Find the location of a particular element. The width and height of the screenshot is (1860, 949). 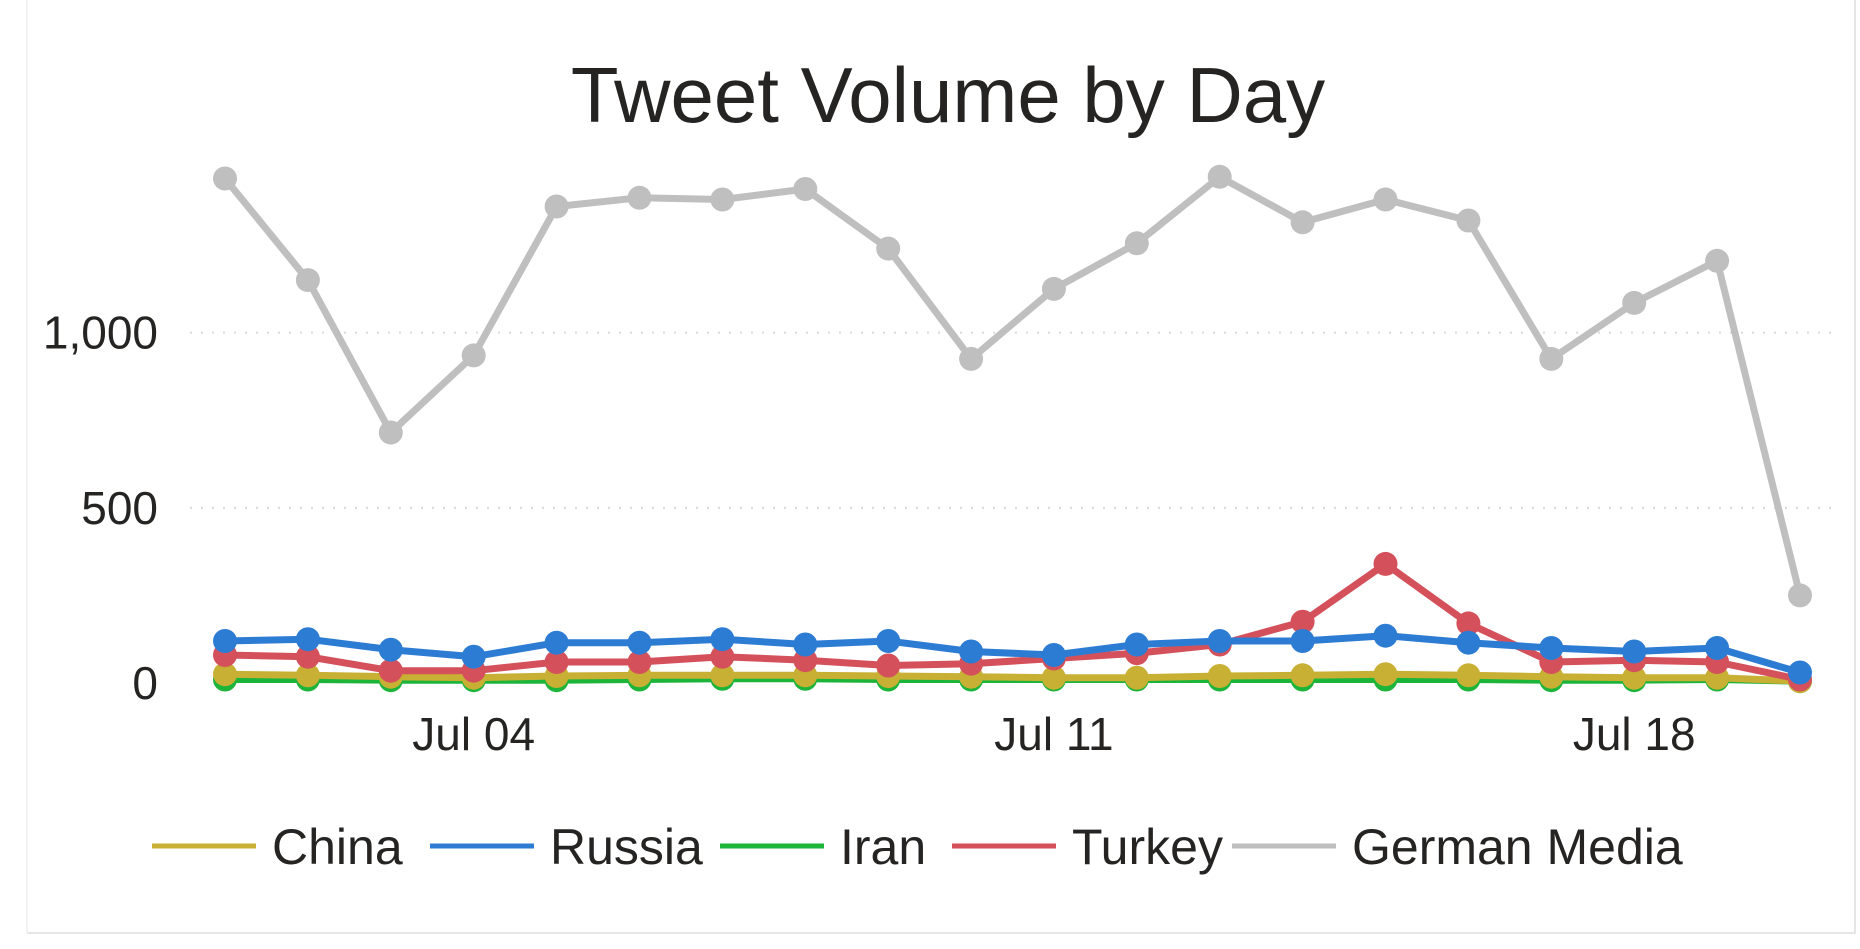

legend-item-german-media: German Media is located at coordinates (1457, 847).